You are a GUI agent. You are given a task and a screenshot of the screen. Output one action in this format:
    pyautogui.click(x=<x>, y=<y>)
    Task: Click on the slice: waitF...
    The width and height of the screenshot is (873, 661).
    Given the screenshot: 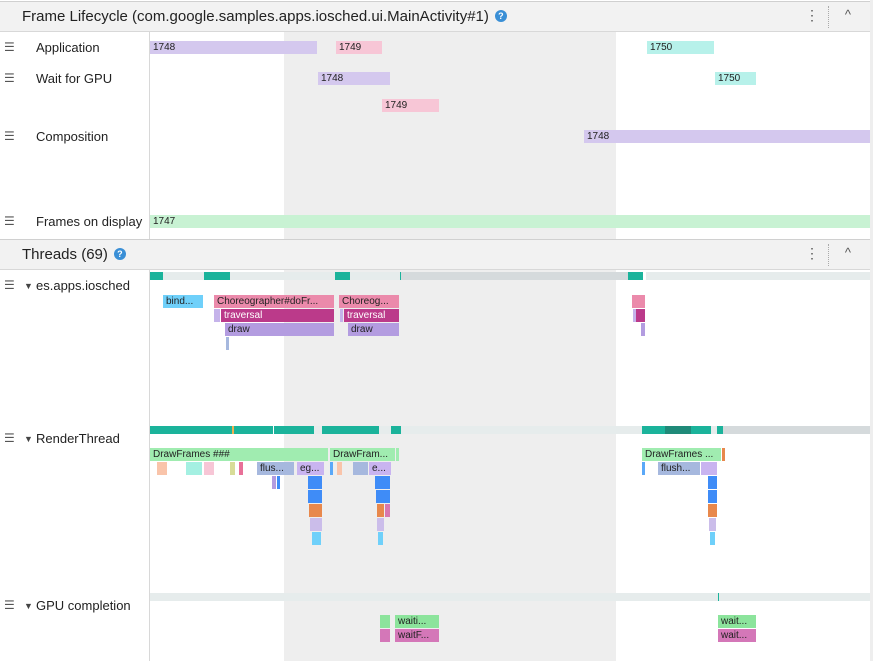 What is the action you would take?
    pyautogui.click(x=417, y=635)
    